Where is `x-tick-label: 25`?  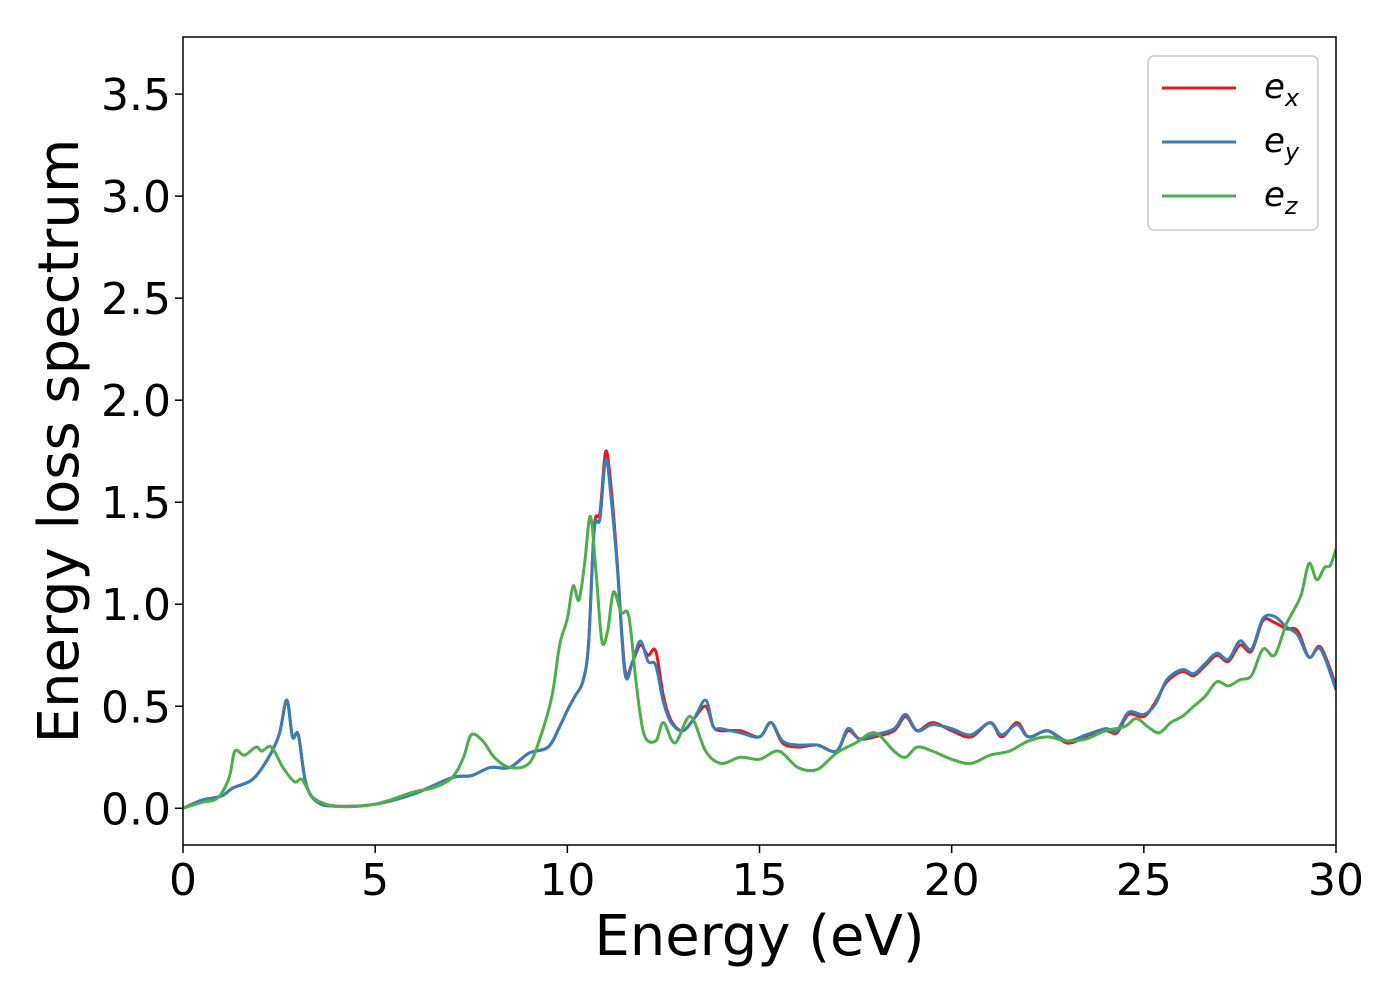 x-tick-label: 25 is located at coordinates (1144, 880).